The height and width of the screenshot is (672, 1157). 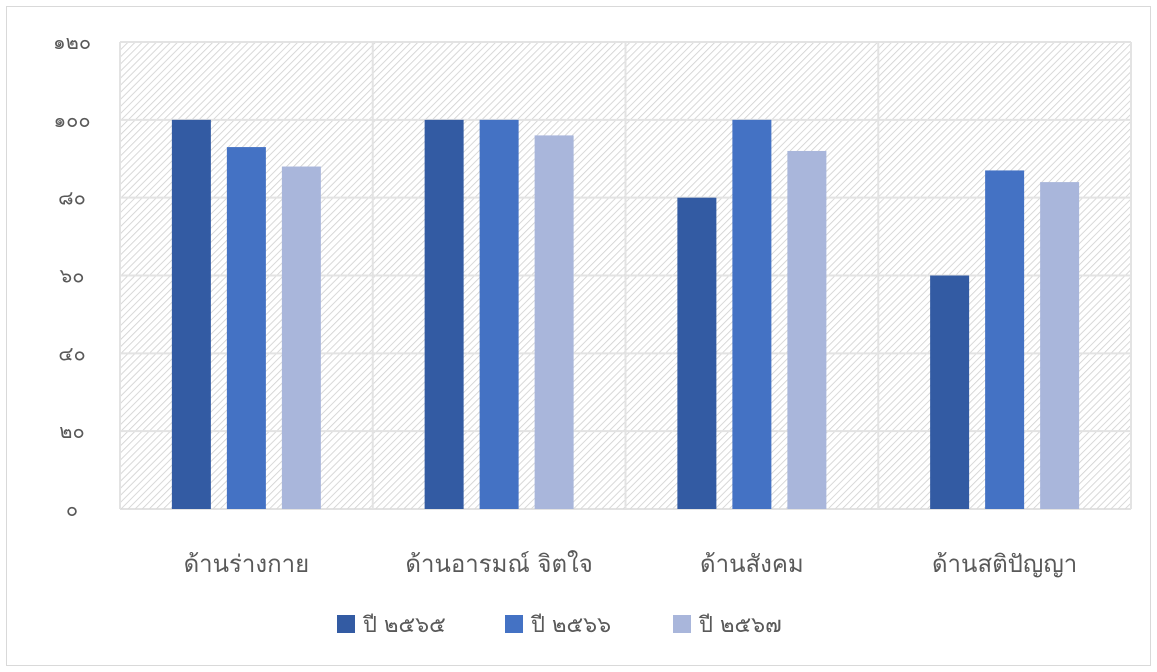 What do you see at coordinates (72, 198) in the screenshot?
I see `y-tick-label: ๘๐` at bounding box center [72, 198].